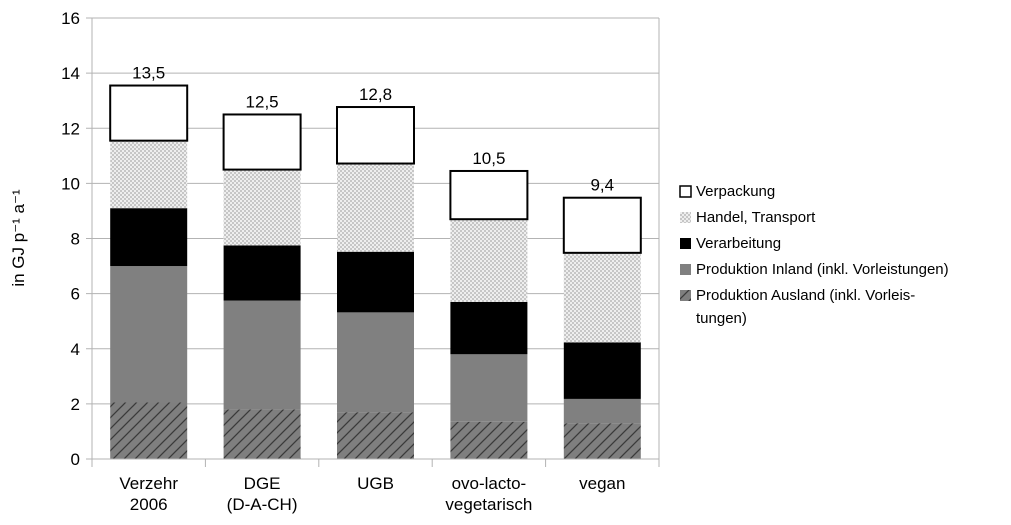  Describe the element at coordinates (488, 494) in the screenshot. I see `category-label: ovo-lacto-vegetarisch` at that location.